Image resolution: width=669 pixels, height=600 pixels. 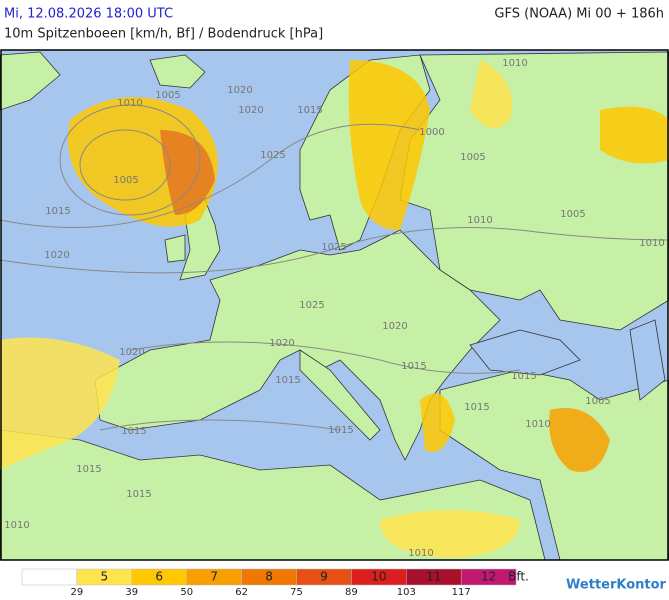 What do you see at coordinates (159, 577) in the screenshot?
I see `legend-bft: 6` at bounding box center [159, 577].